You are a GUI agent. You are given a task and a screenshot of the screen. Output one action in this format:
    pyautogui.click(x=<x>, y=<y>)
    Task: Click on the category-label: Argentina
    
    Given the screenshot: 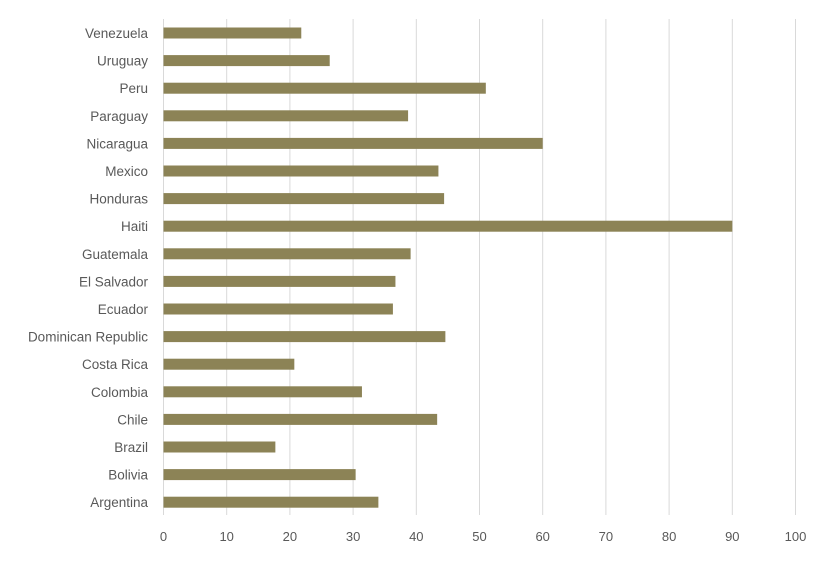 What is the action you would take?
    pyautogui.click(x=119, y=502)
    